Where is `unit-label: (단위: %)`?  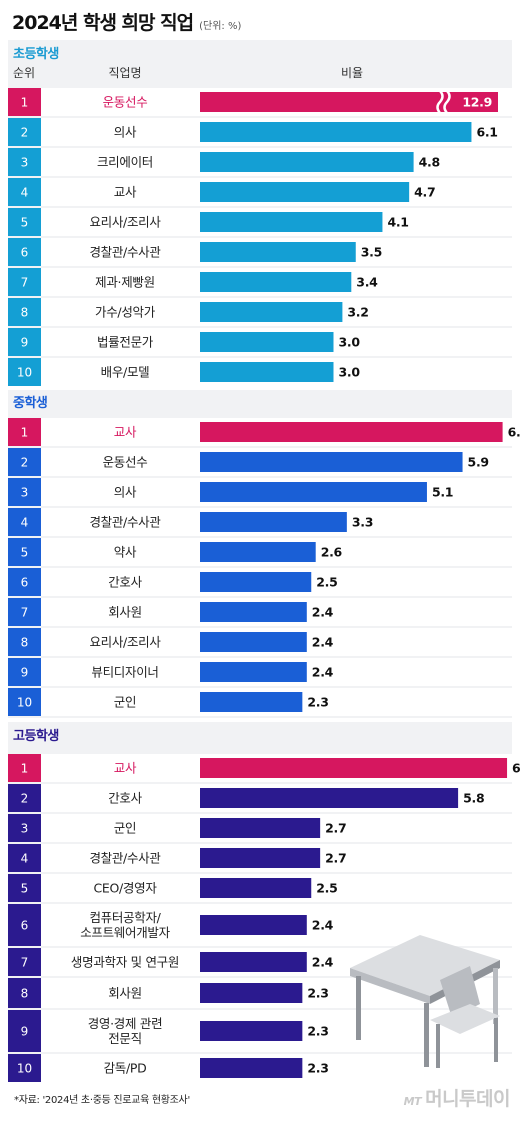 unit-label: (단위: %) is located at coordinates (220, 26).